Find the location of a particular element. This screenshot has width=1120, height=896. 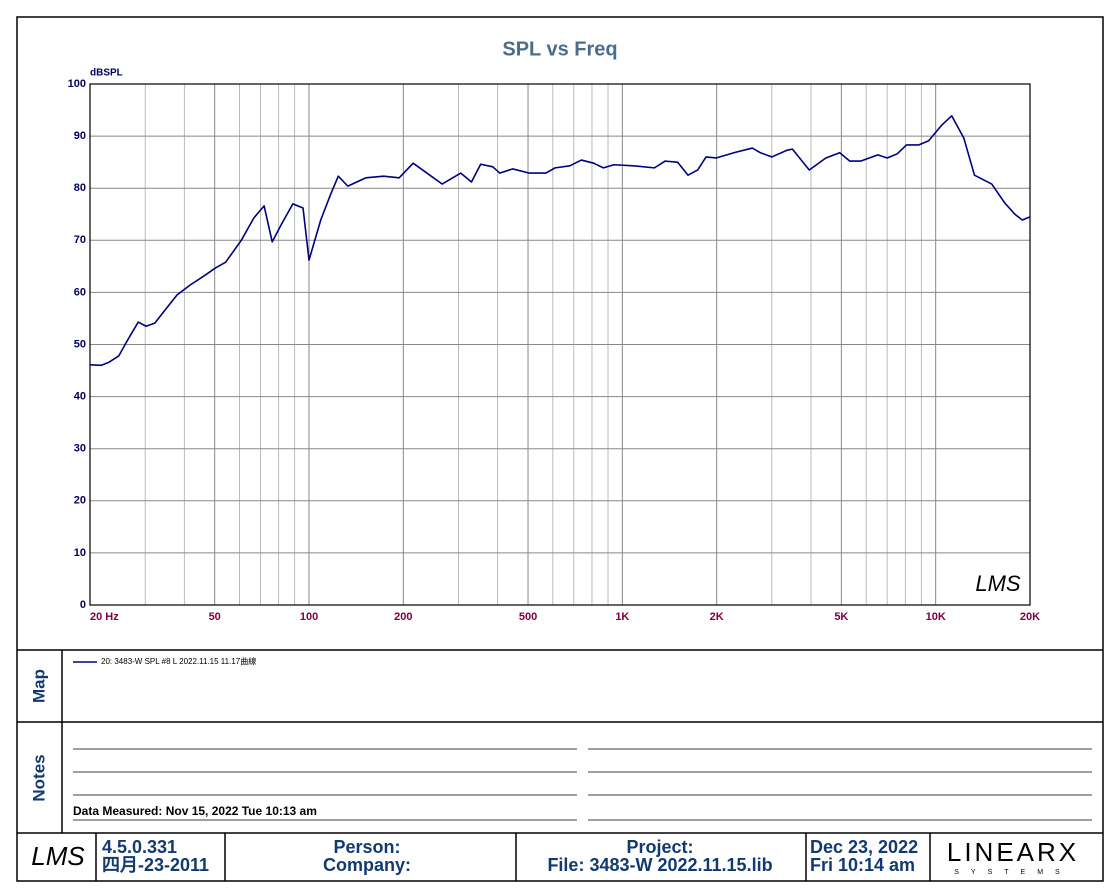

legend-label: 20: 3483-W SPL #8 L 2022.11.15 11.17曲線 is located at coordinates (178, 661).